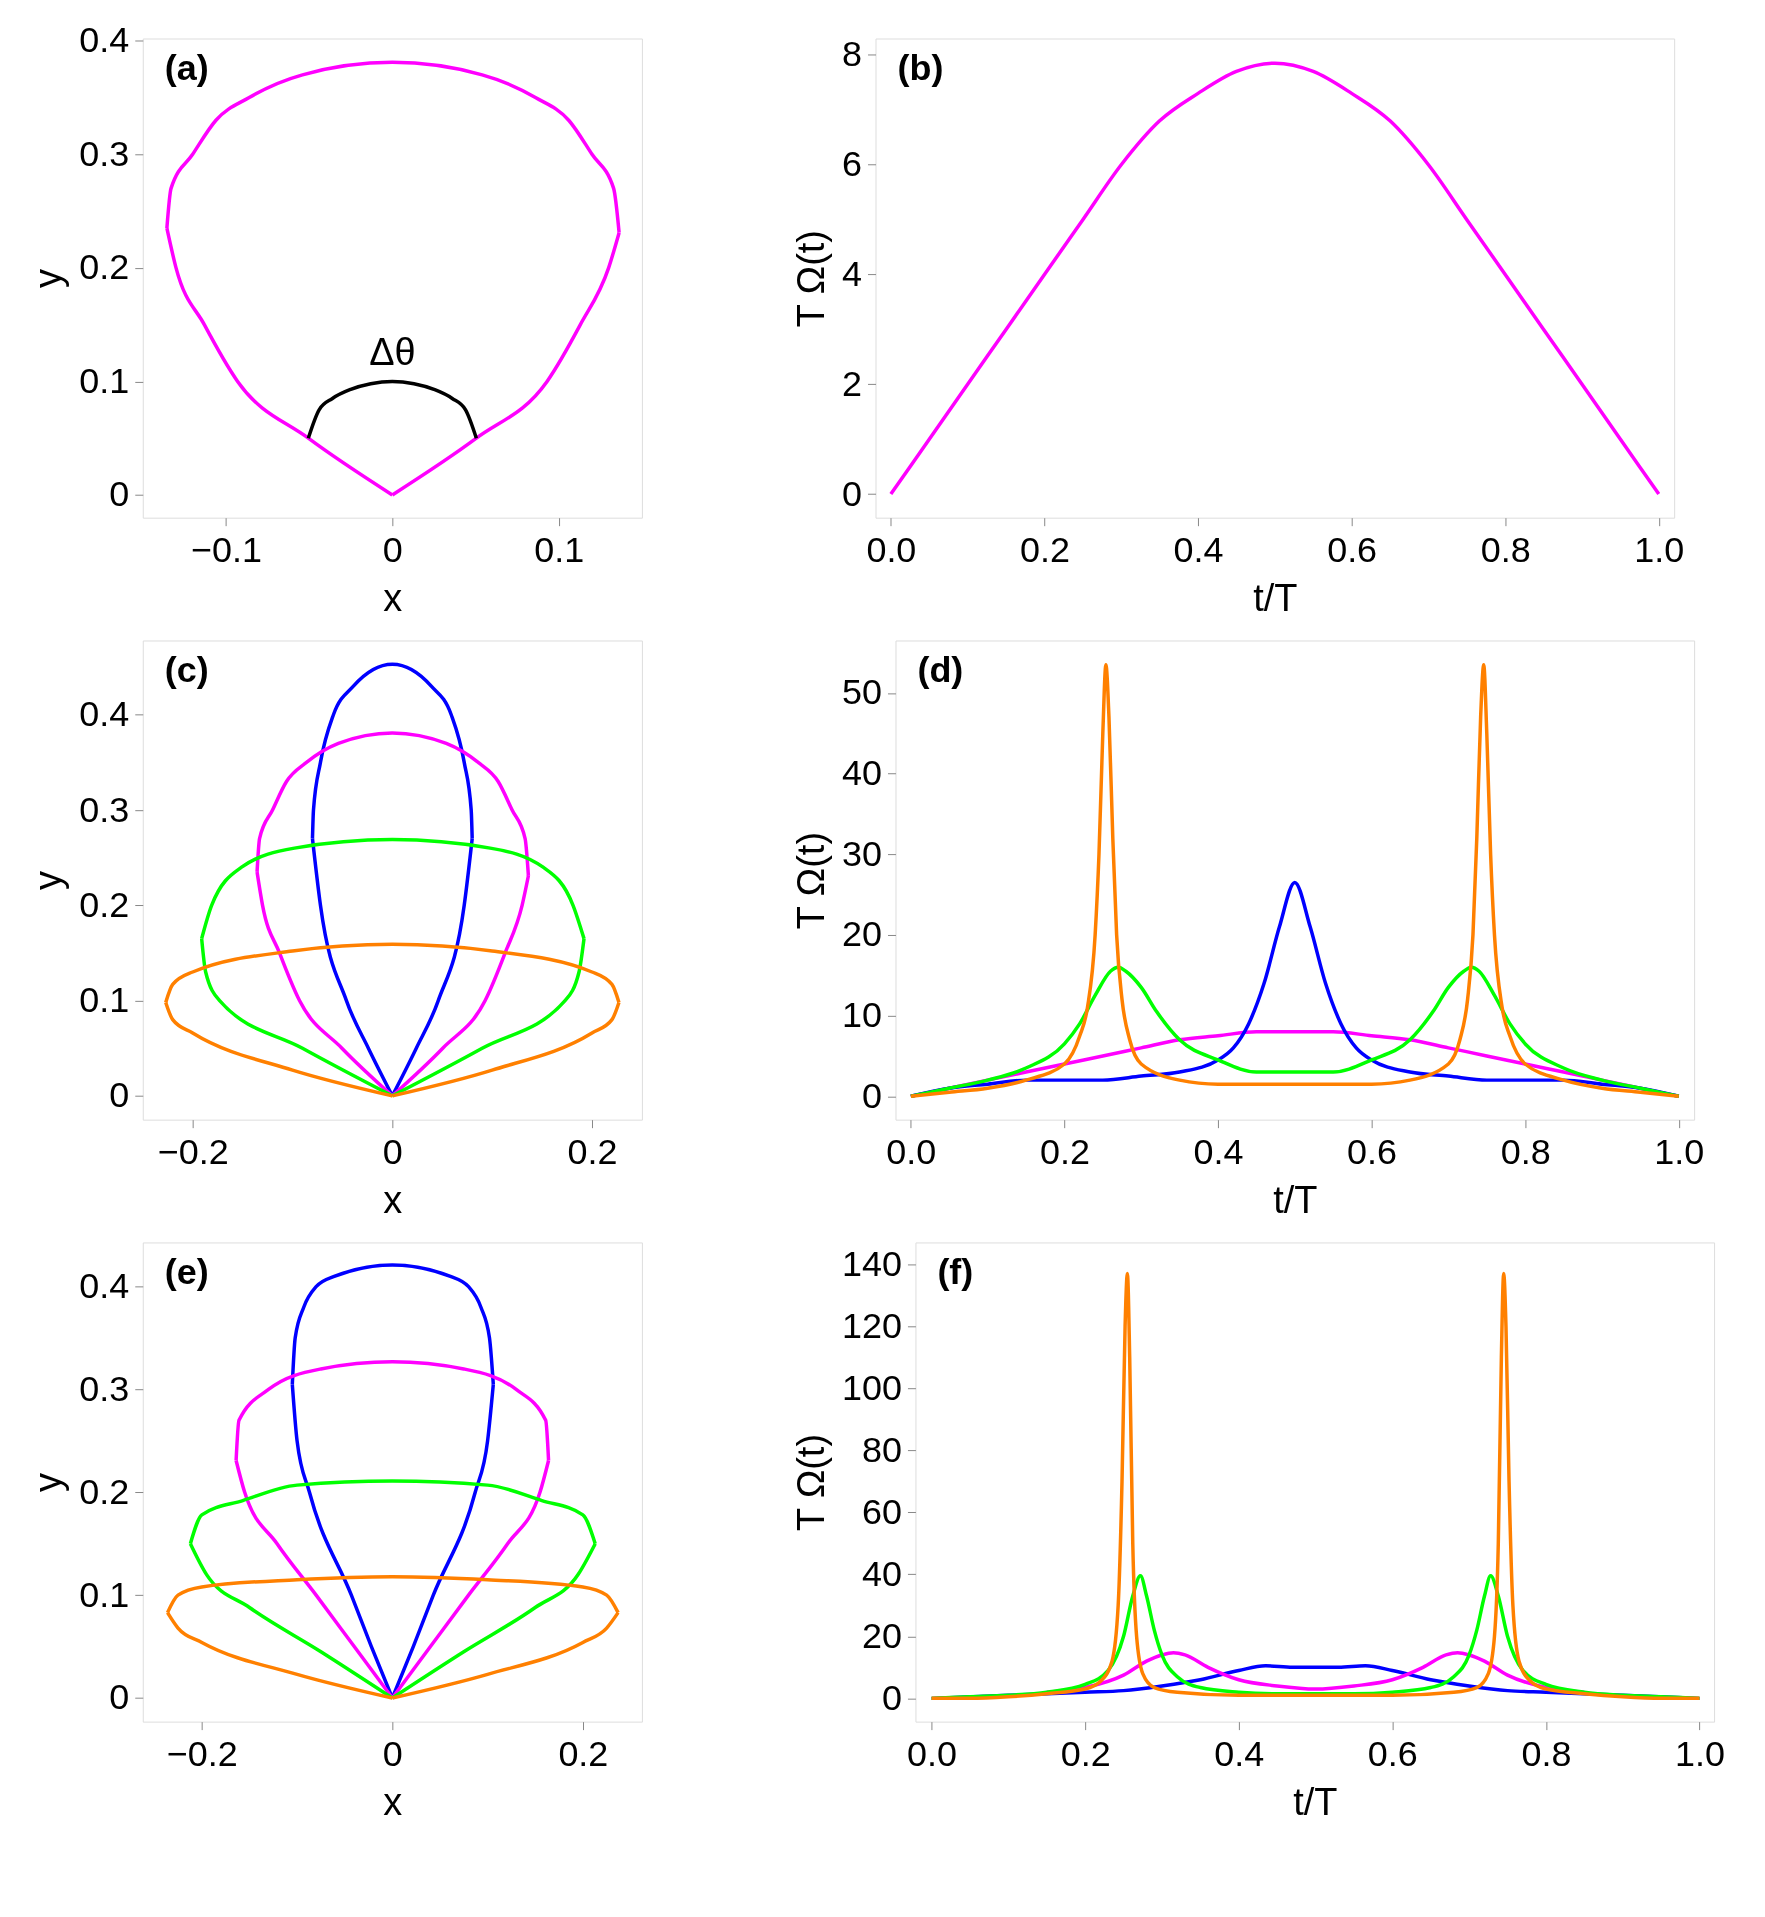 This screenshot has width=1765, height=1917. Describe the element at coordinates (852, 54) in the screenshot. I see `y-tick-label: 8` at that location.